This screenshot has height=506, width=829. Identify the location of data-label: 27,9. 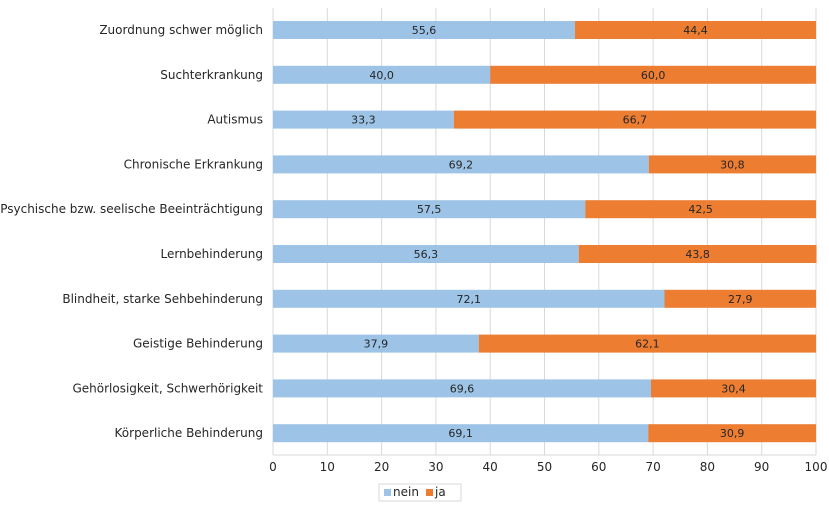
(740, 299).